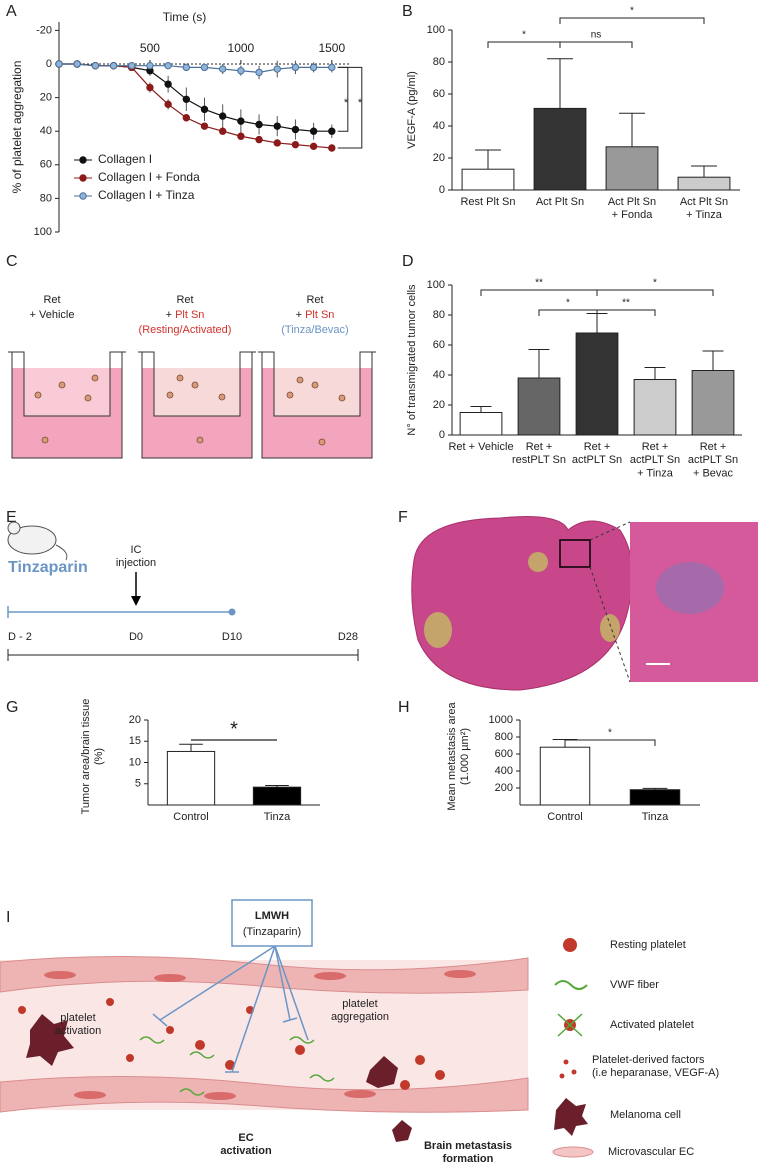  What do you see at coordinates (560, 202) in the screenshot?
I see `x-tick-label: Act Plt Sn` at bounding box center [560, 202].